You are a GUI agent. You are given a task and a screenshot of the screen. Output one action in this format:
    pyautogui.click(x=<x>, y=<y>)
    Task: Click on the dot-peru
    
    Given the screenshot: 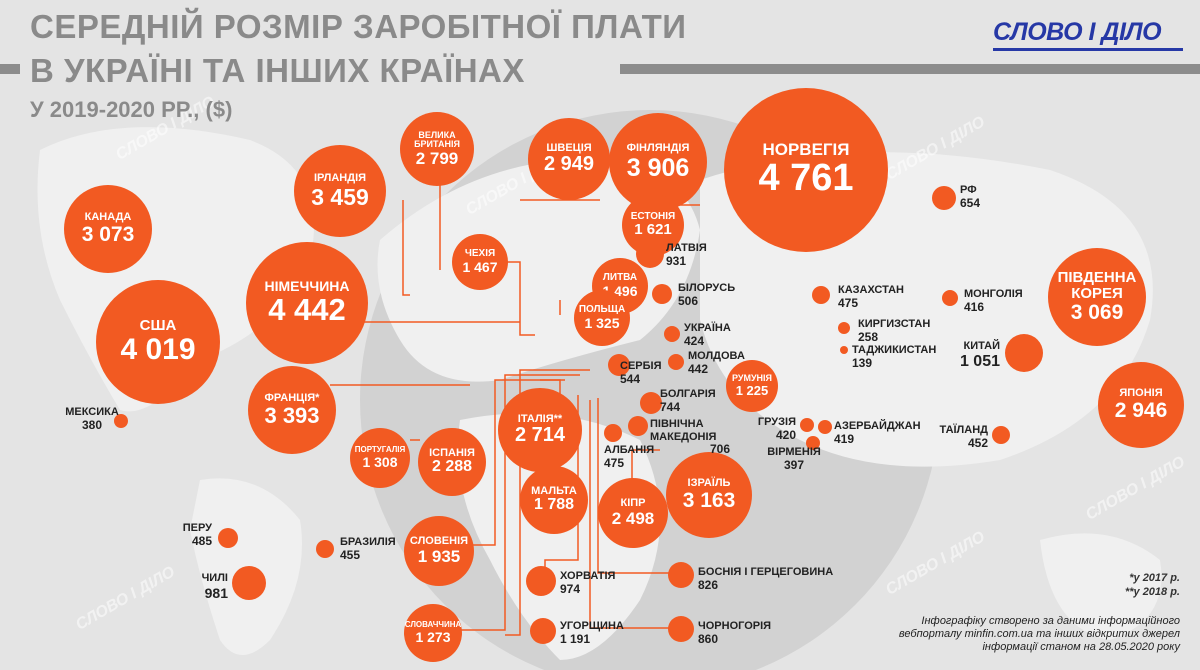 What is the action you would take?
    pyautogui.click(x=228, y=538)
    